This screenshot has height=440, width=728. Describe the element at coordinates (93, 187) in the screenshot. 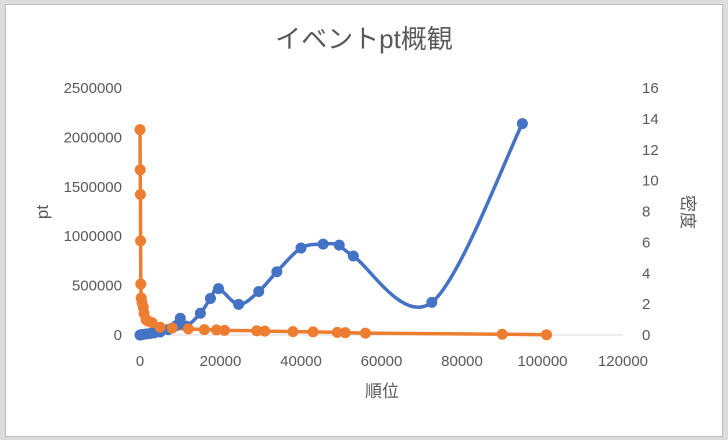

I see `y-tick-label: 1500000` at that location.